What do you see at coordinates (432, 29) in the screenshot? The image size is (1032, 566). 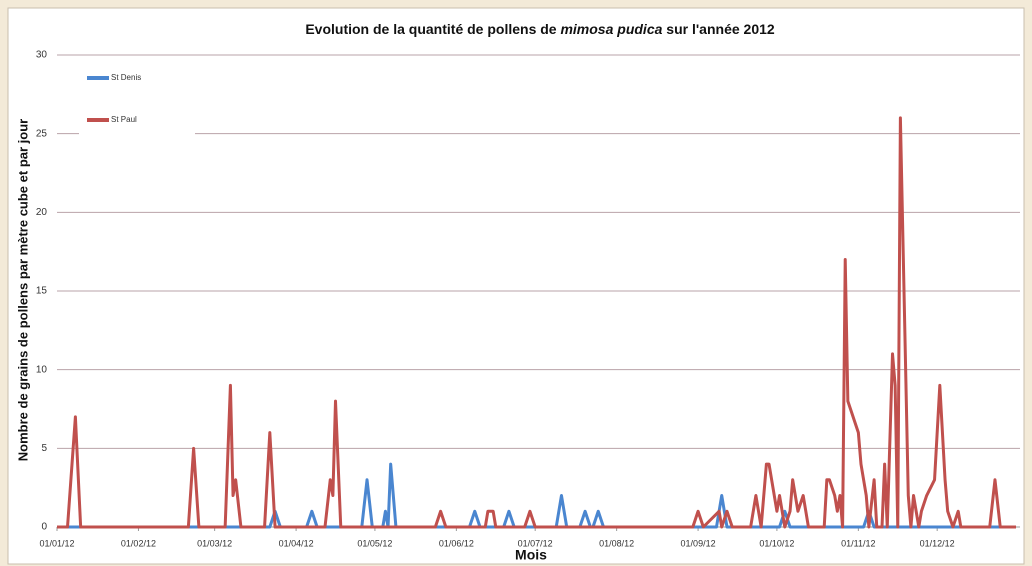 I see `title-part: Evolution de la quantité de pollens de` at bounding box center [432, 29].